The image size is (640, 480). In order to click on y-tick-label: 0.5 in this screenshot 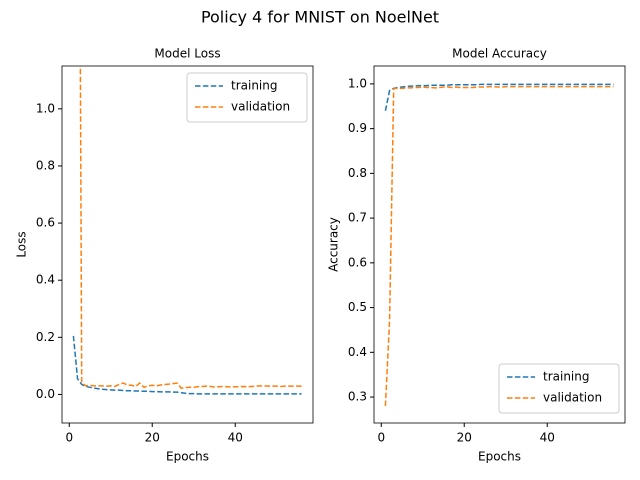, I will do `click(357, 307)`.